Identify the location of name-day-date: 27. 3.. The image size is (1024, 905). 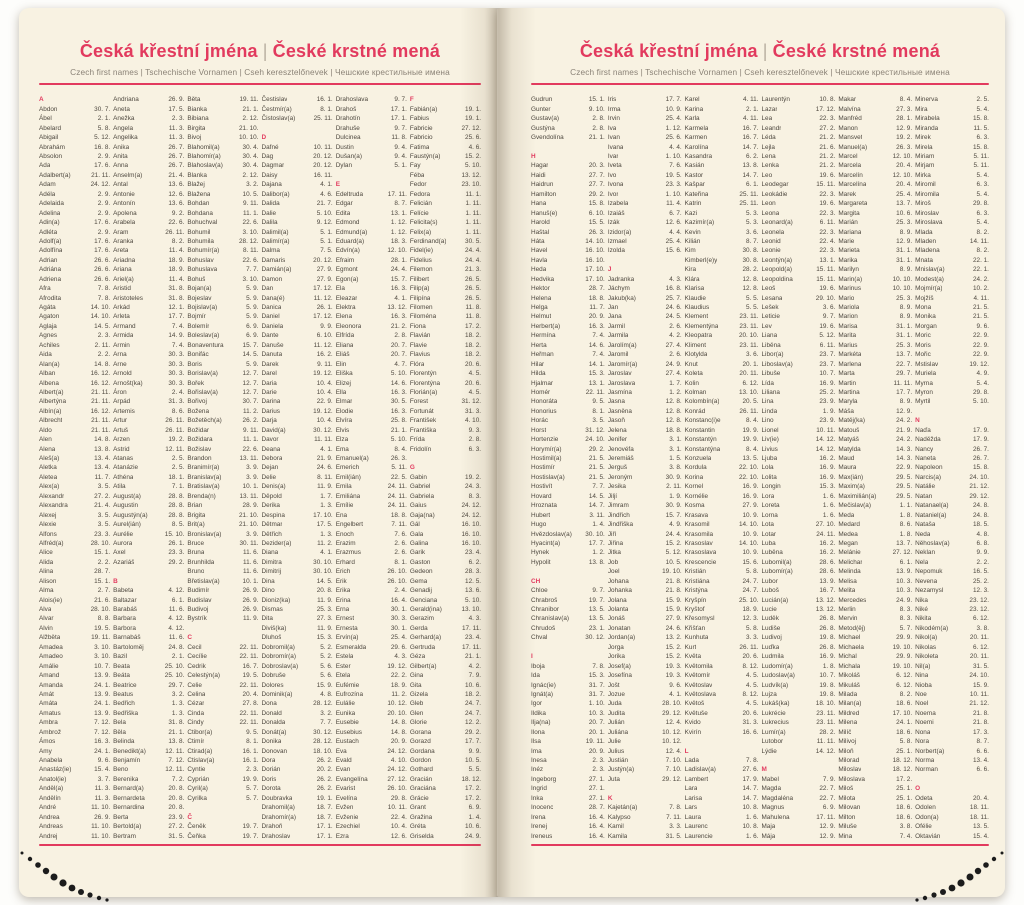
(324, 619).